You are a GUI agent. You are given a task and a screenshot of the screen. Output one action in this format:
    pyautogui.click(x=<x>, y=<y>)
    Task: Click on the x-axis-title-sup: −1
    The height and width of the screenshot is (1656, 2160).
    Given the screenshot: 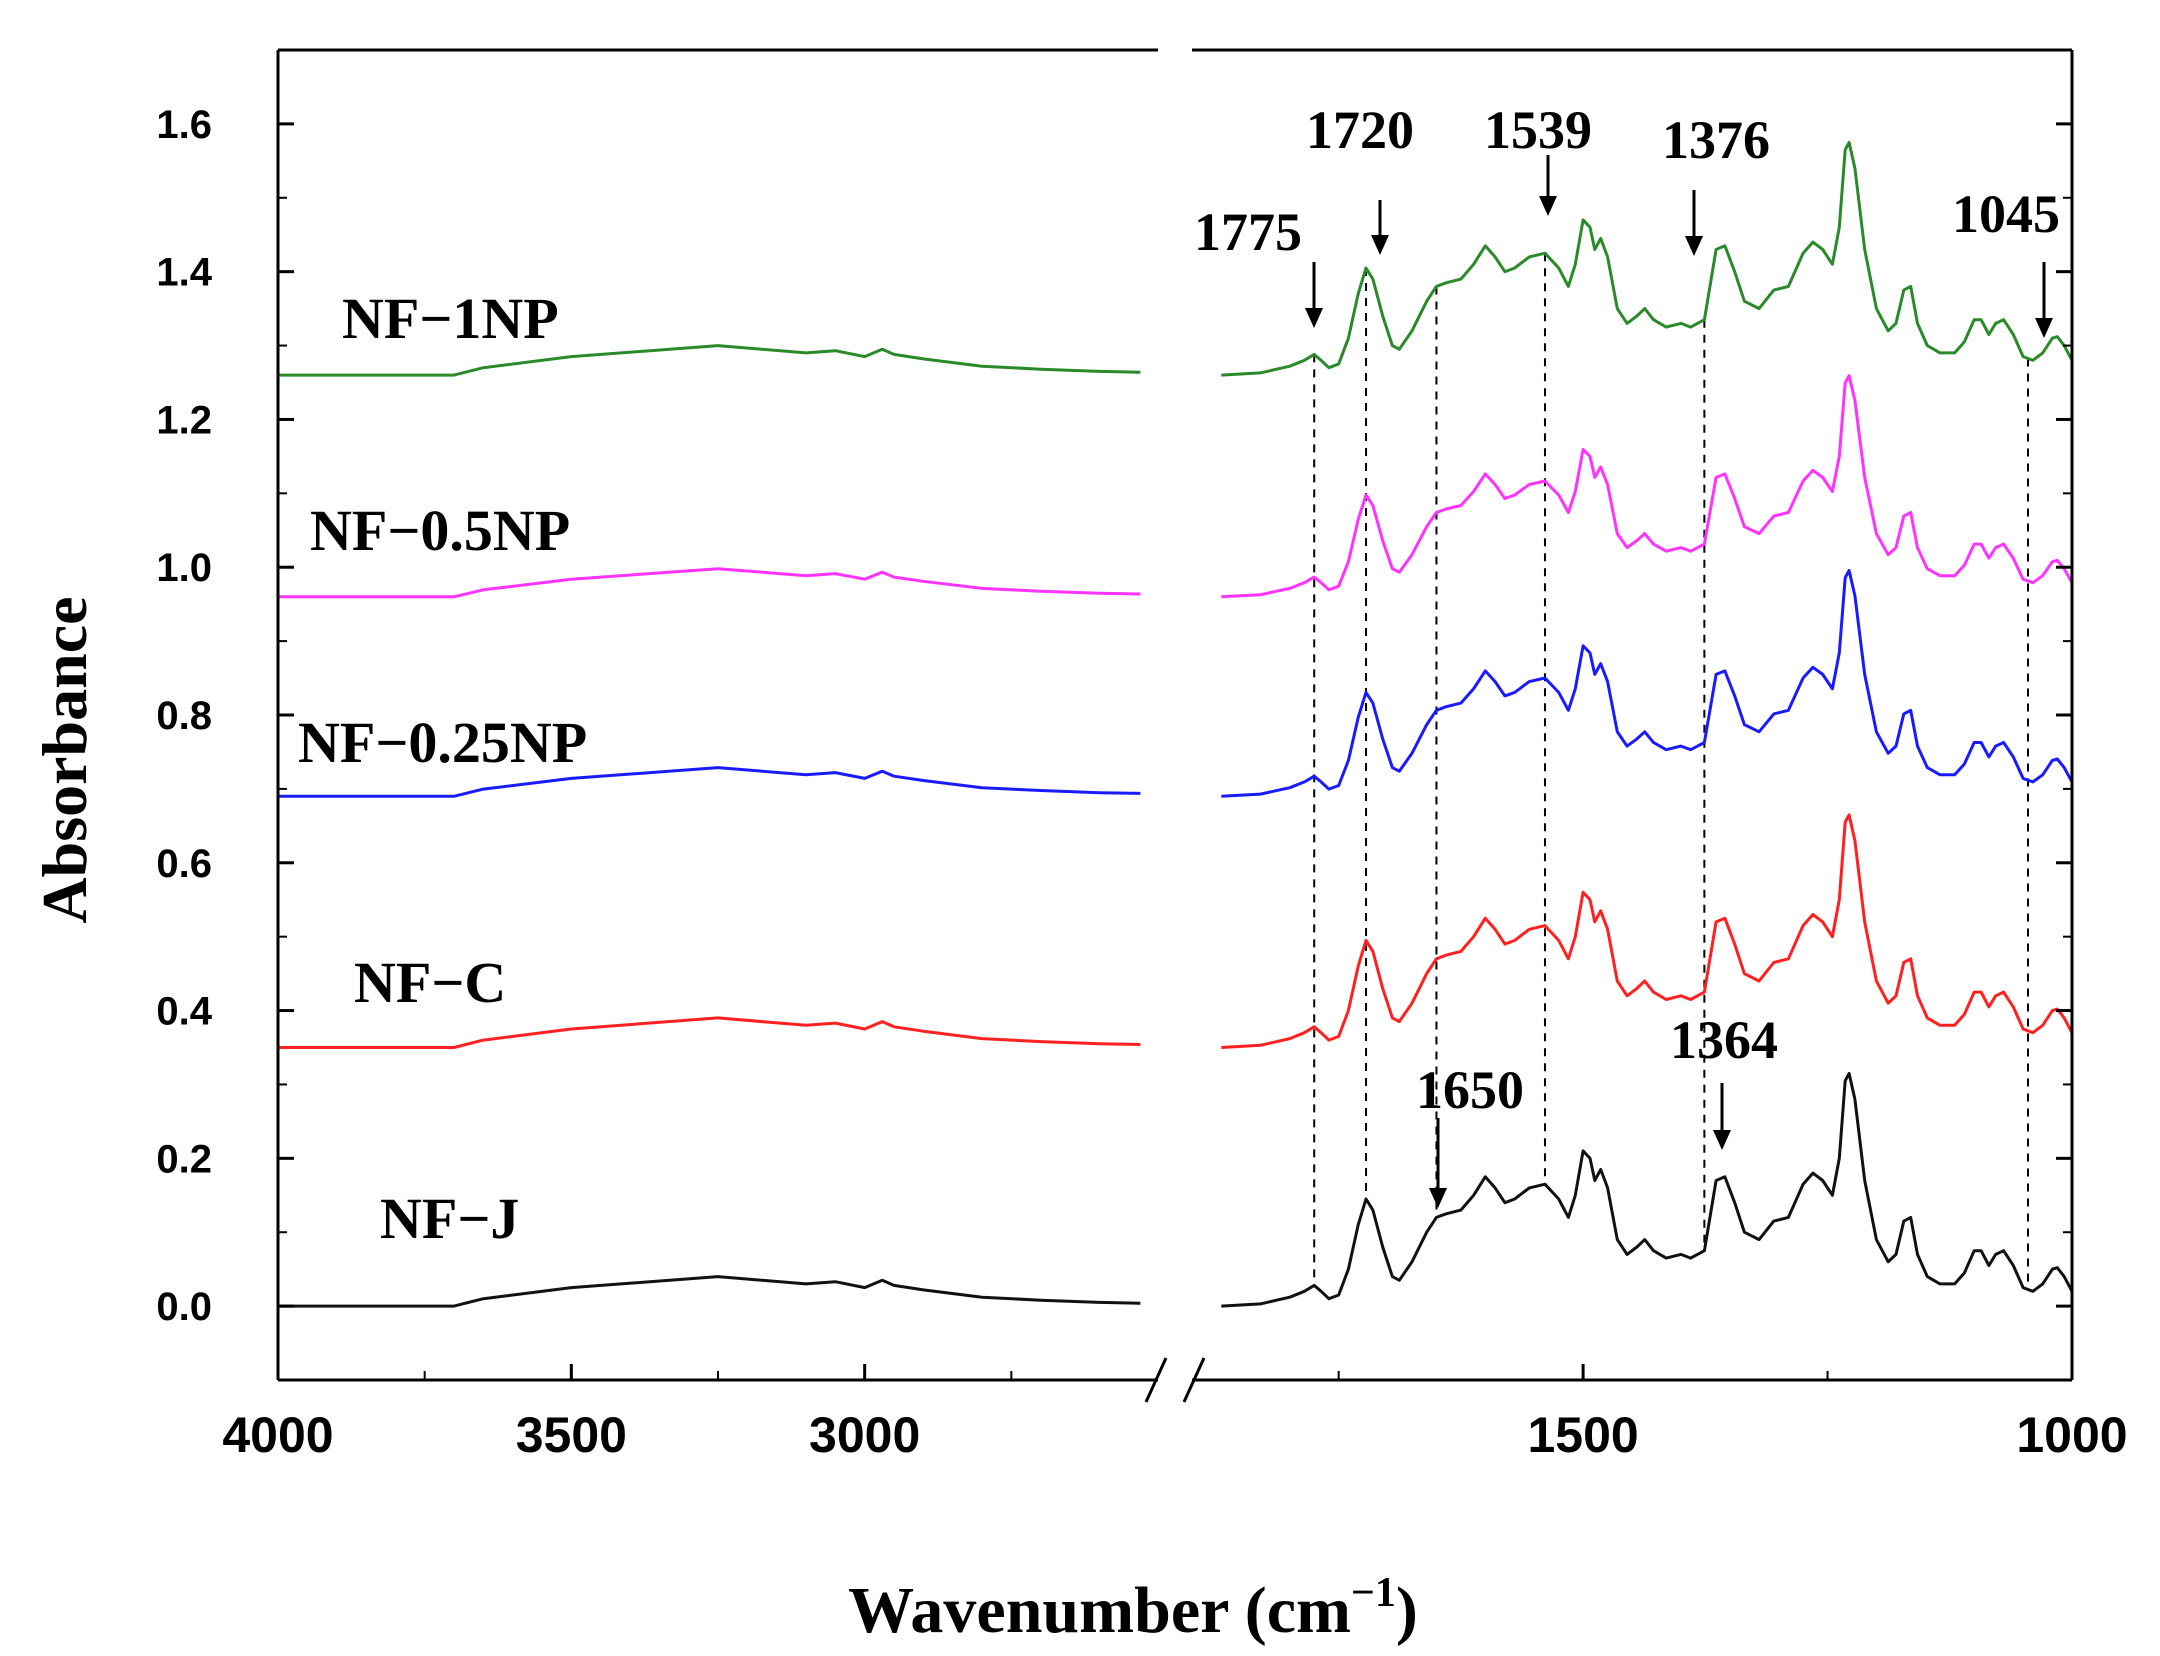 What is the action you would take?
    pyautogui.click(x=1373, y=1593)
    